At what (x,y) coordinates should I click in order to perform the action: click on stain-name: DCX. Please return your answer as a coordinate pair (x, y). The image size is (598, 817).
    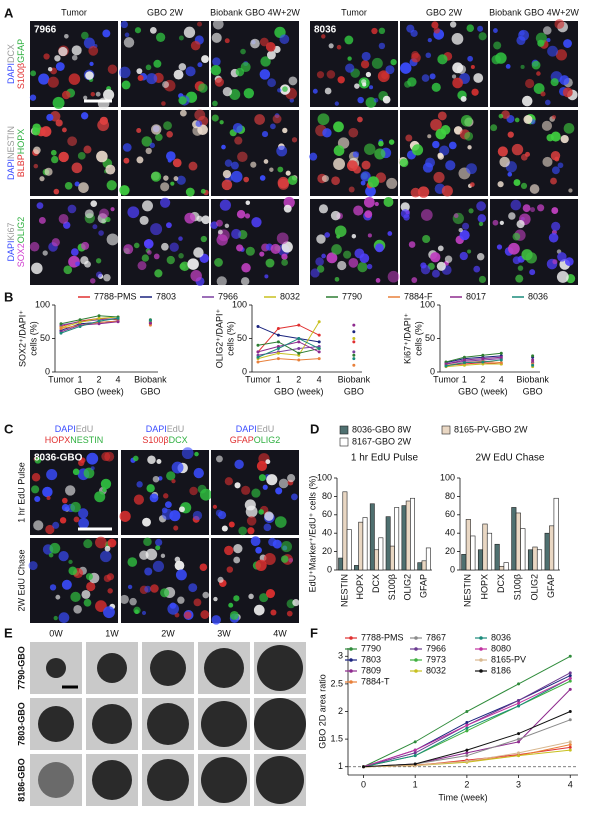
    Looking at the image, I should click on (11, 53).